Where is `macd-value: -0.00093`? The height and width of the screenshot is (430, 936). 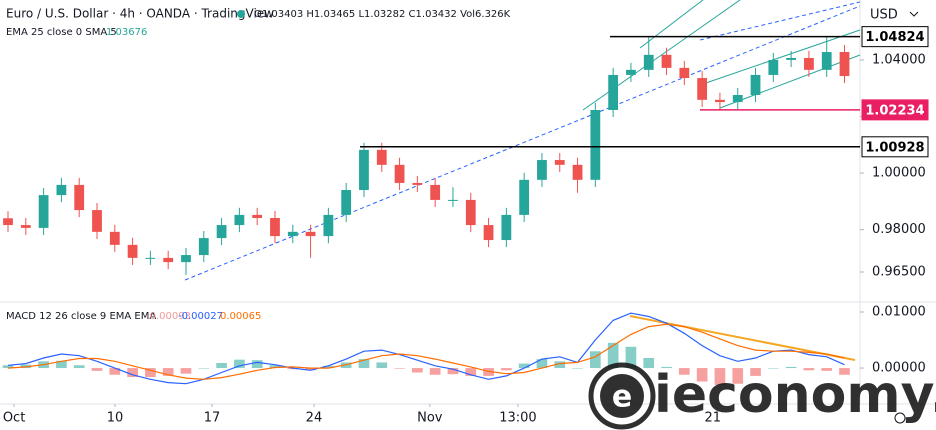 macd-value: -0.00093 is located at coordinates (168, 316).